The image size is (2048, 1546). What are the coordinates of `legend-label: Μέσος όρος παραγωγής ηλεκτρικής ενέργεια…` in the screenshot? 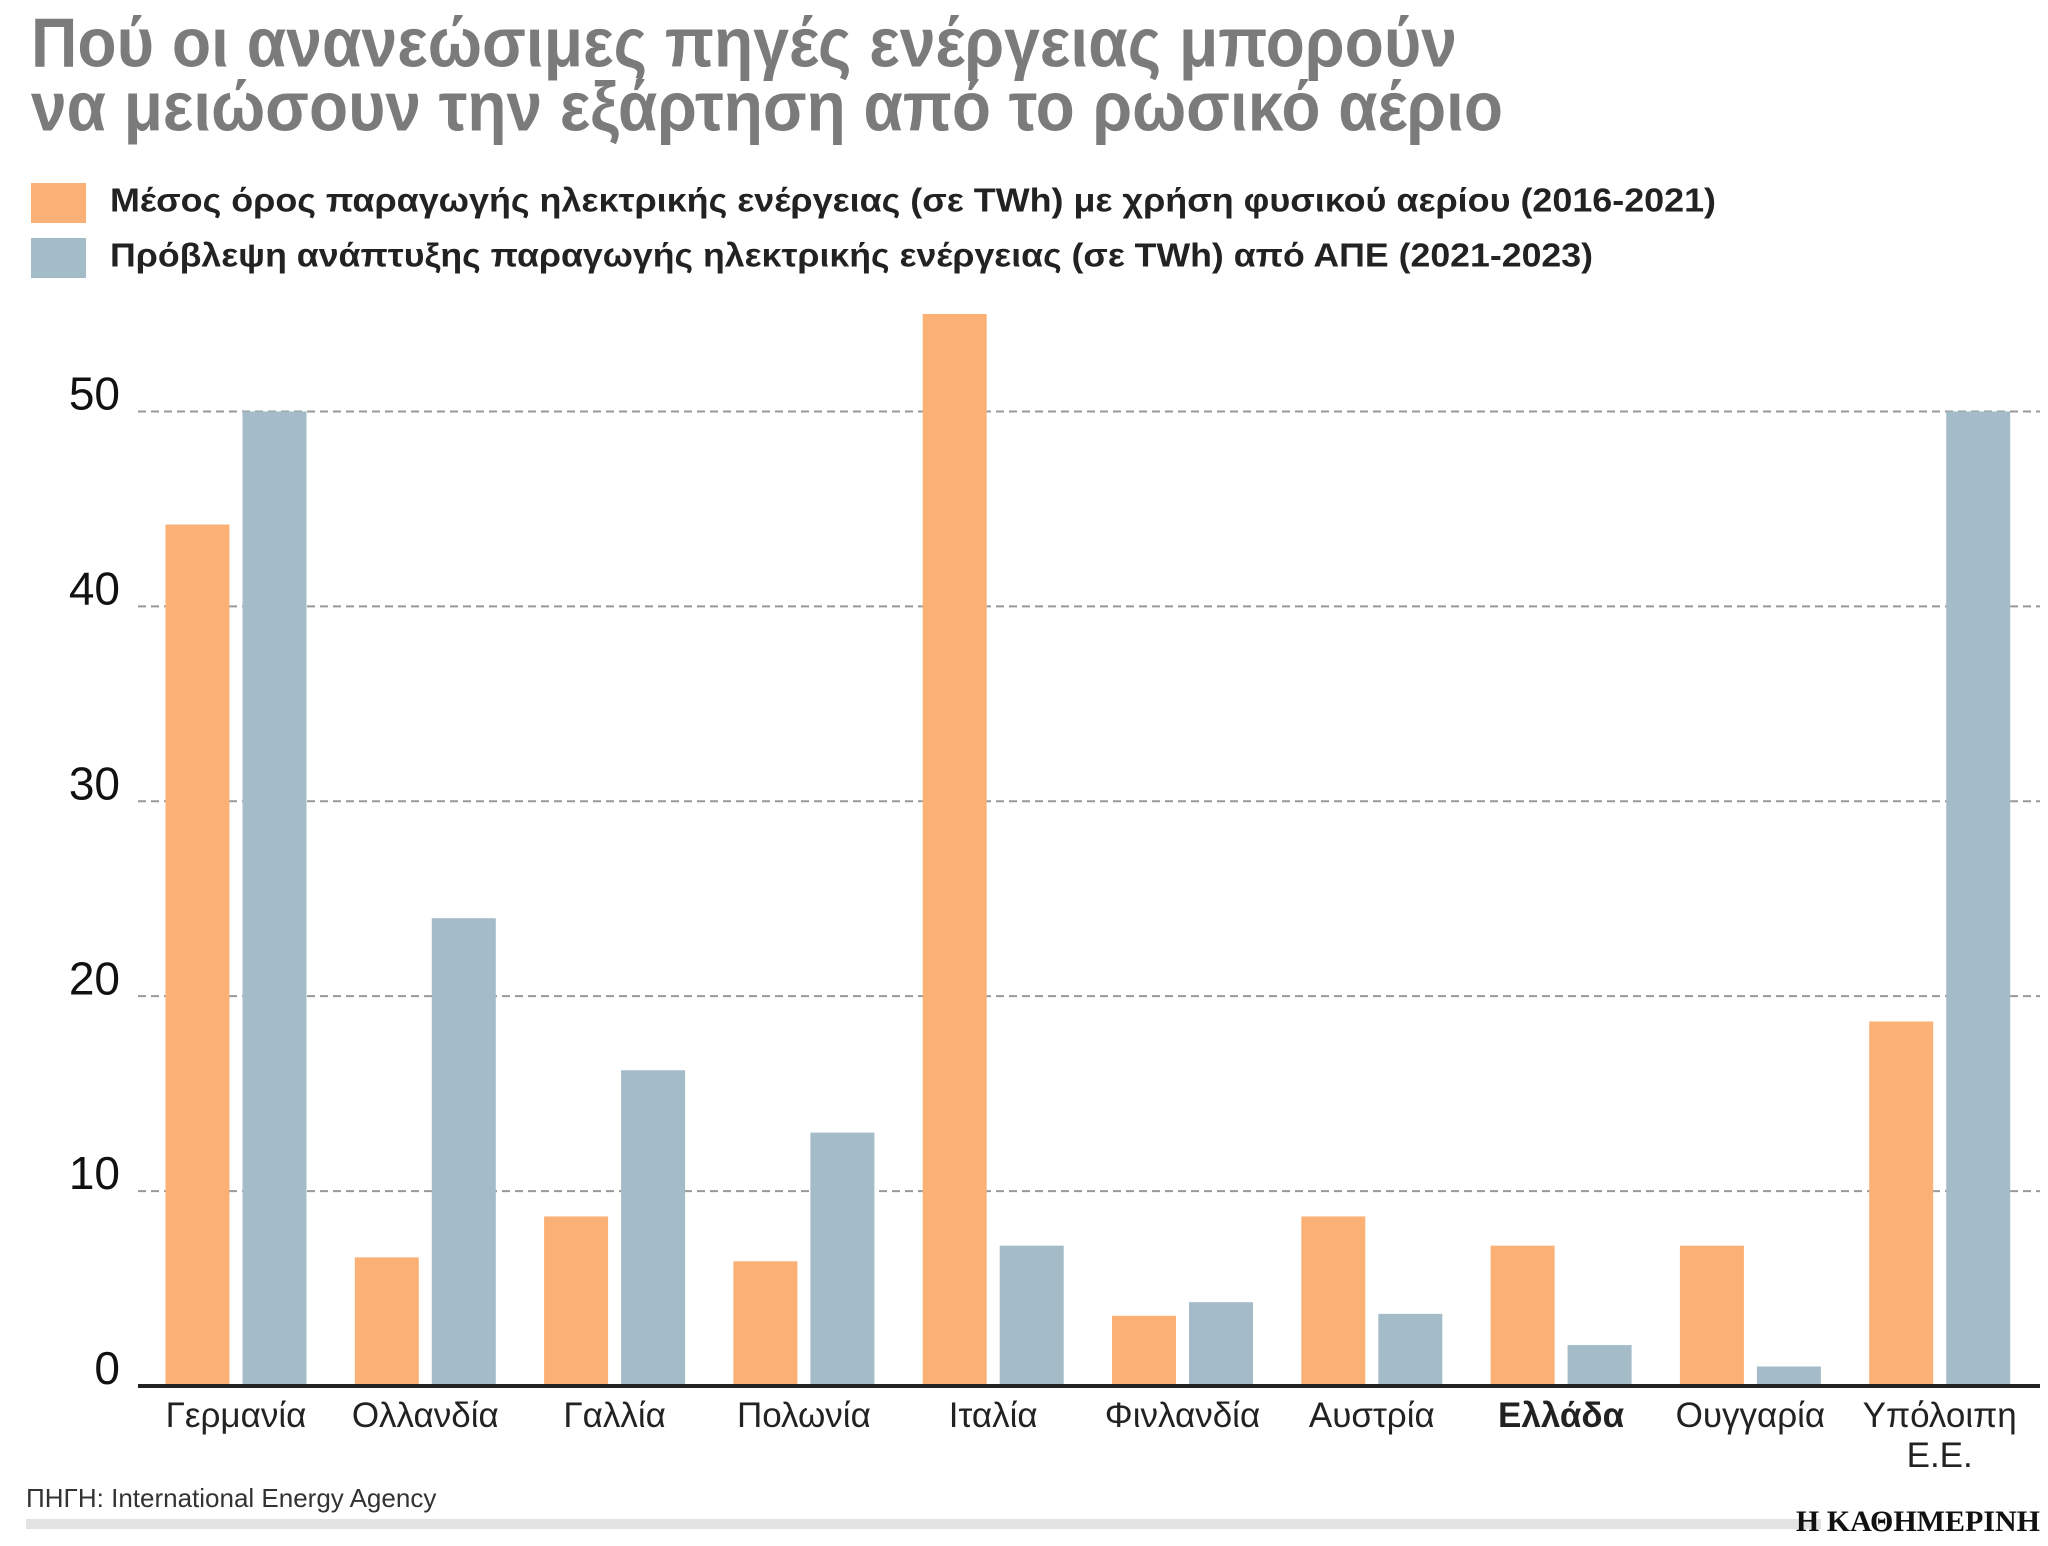 It's located at (913, 200).